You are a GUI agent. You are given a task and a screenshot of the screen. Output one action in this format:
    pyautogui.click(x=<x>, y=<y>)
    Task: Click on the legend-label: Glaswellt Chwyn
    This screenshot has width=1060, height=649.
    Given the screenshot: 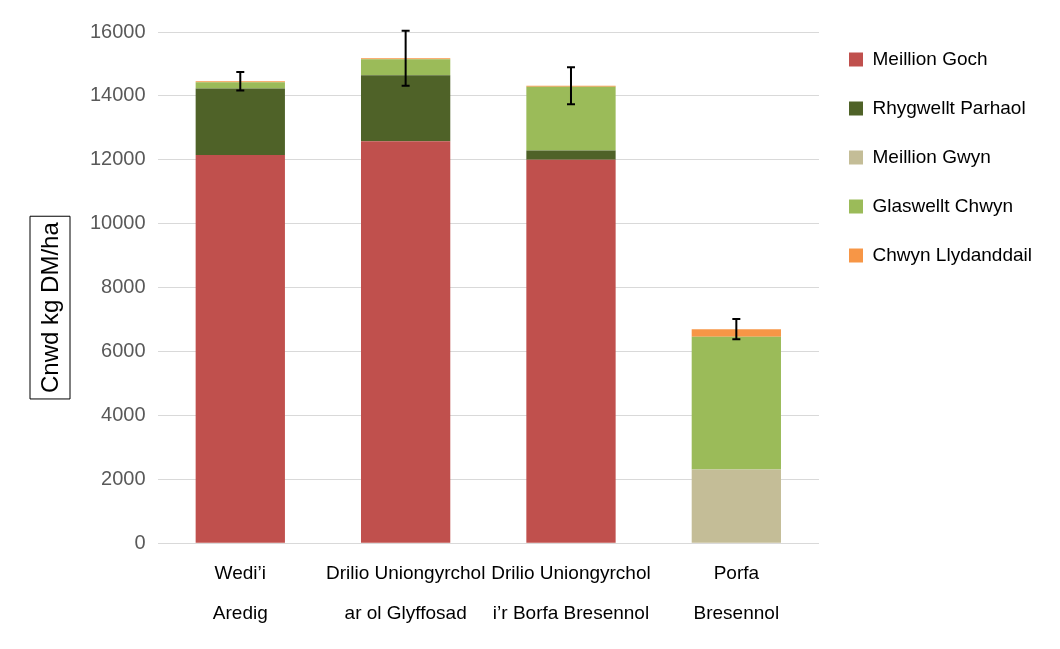 What is the action you would take?
    pyautogui.click(x=942, y=205)
    